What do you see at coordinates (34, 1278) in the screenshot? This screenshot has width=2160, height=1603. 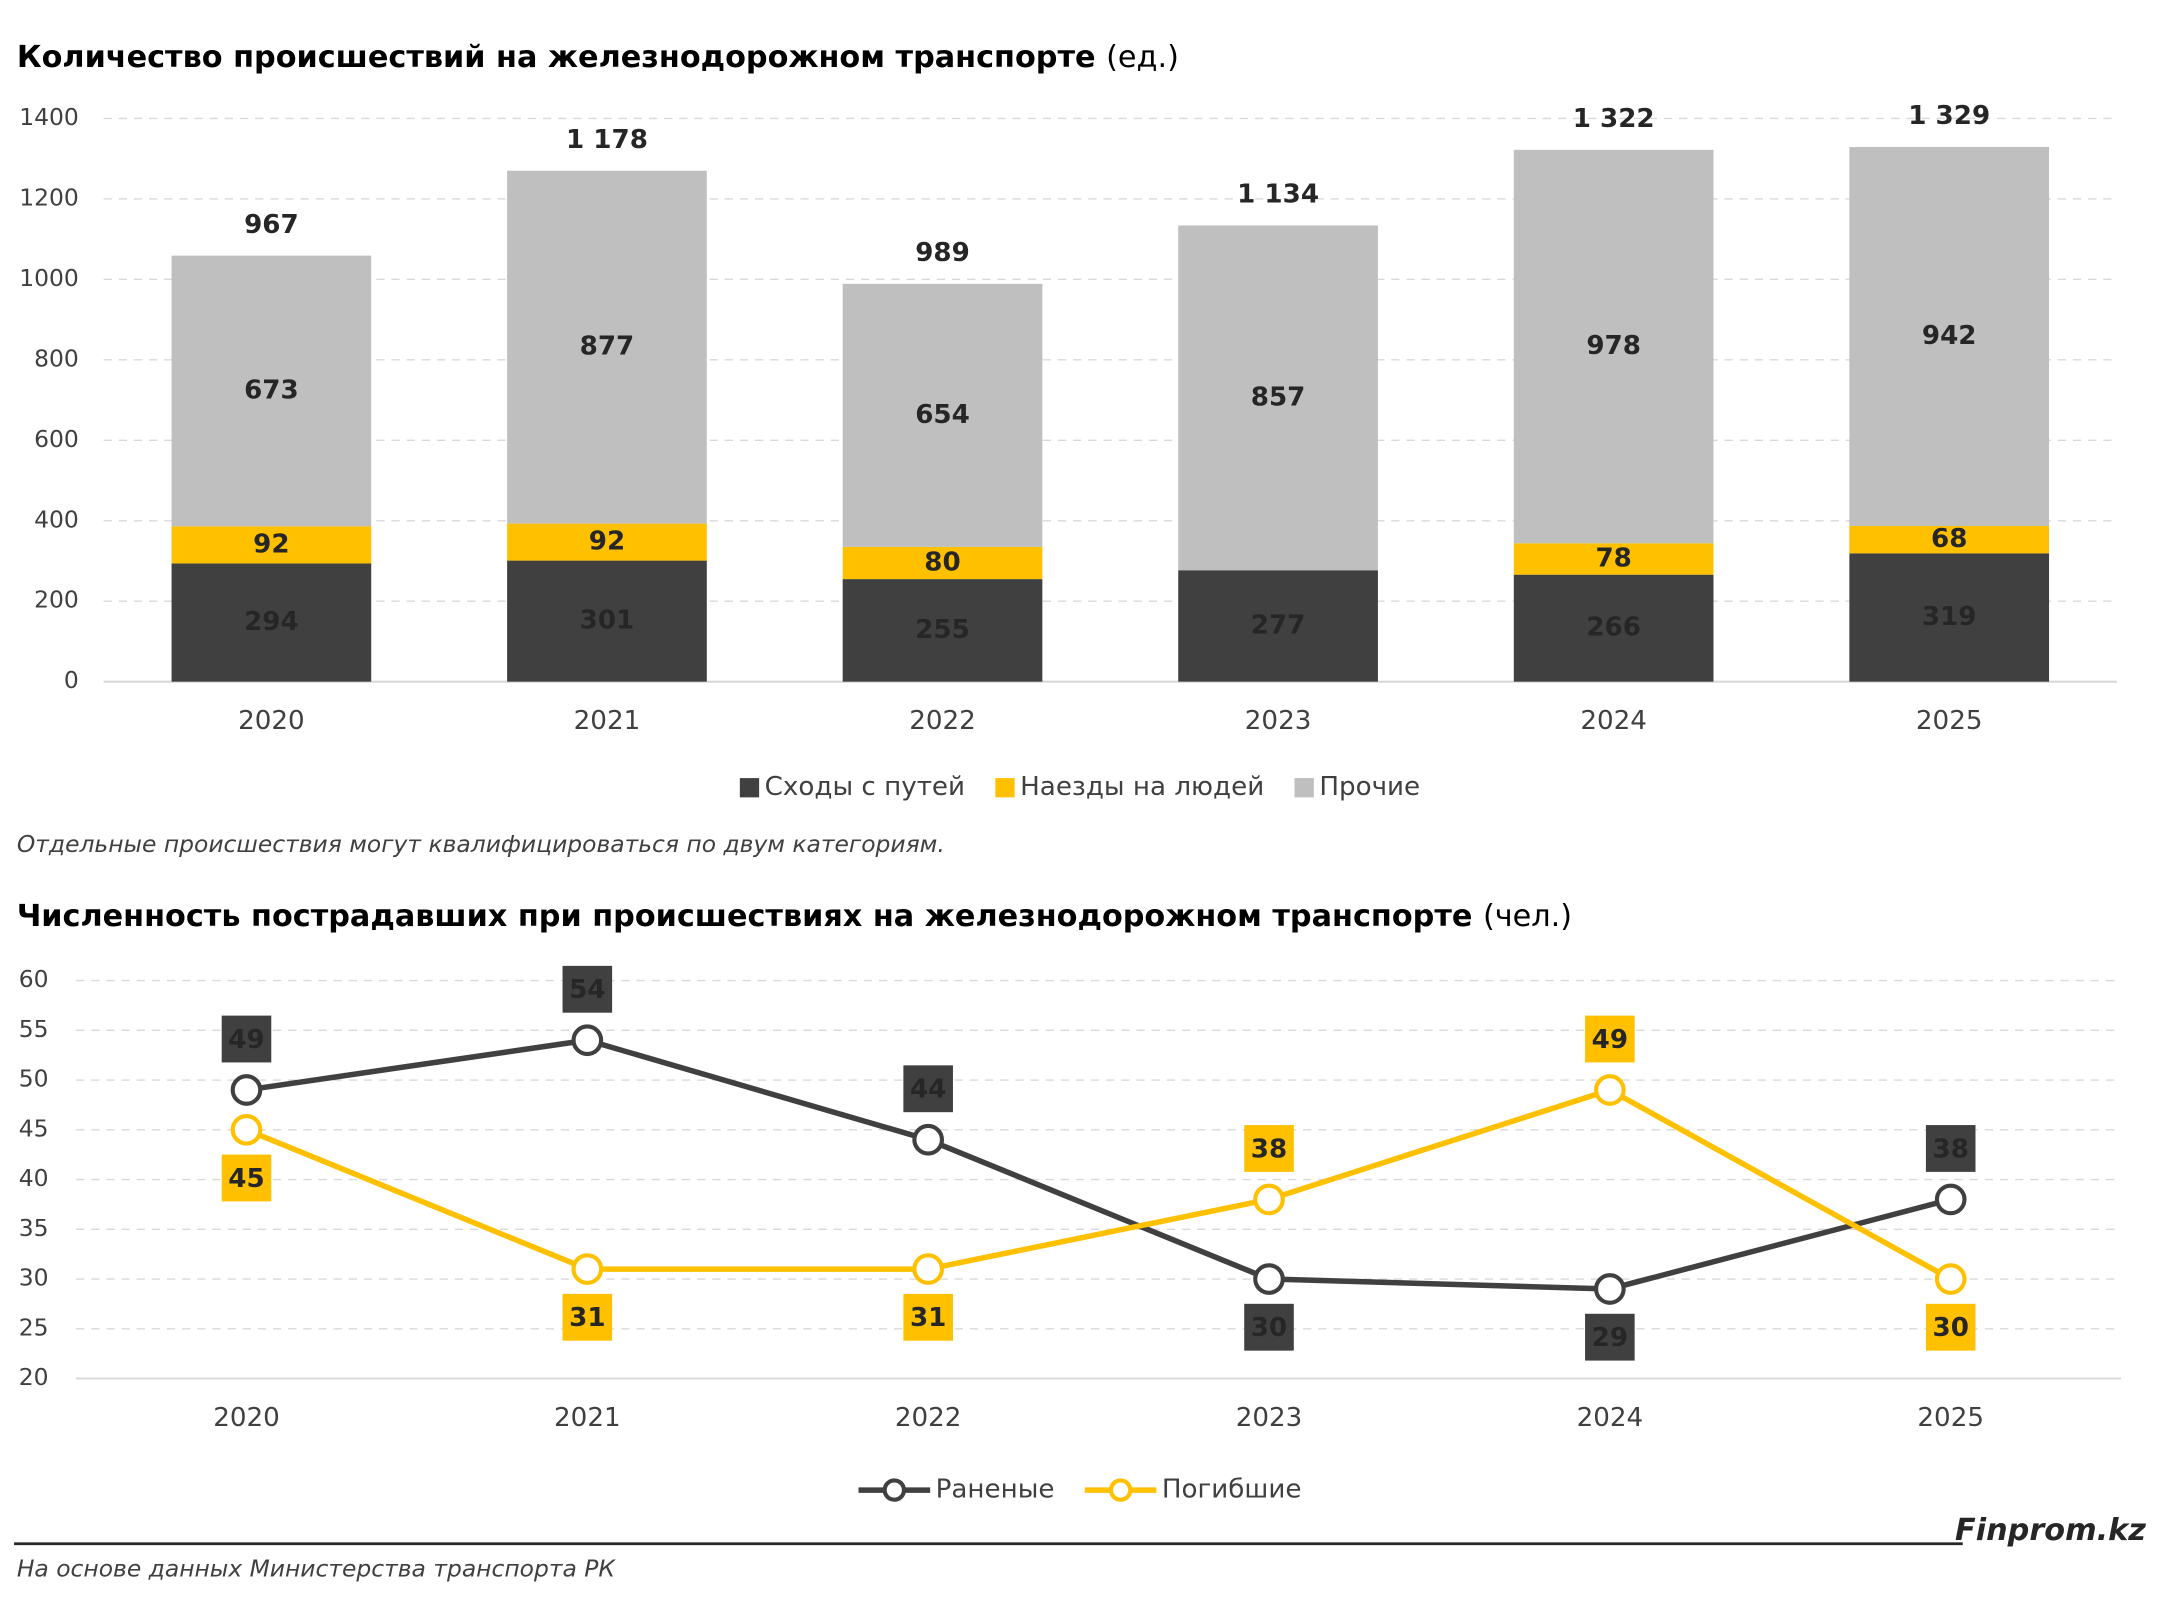 I see `y-tick-label: 30` at bounding box center [34, 1278].